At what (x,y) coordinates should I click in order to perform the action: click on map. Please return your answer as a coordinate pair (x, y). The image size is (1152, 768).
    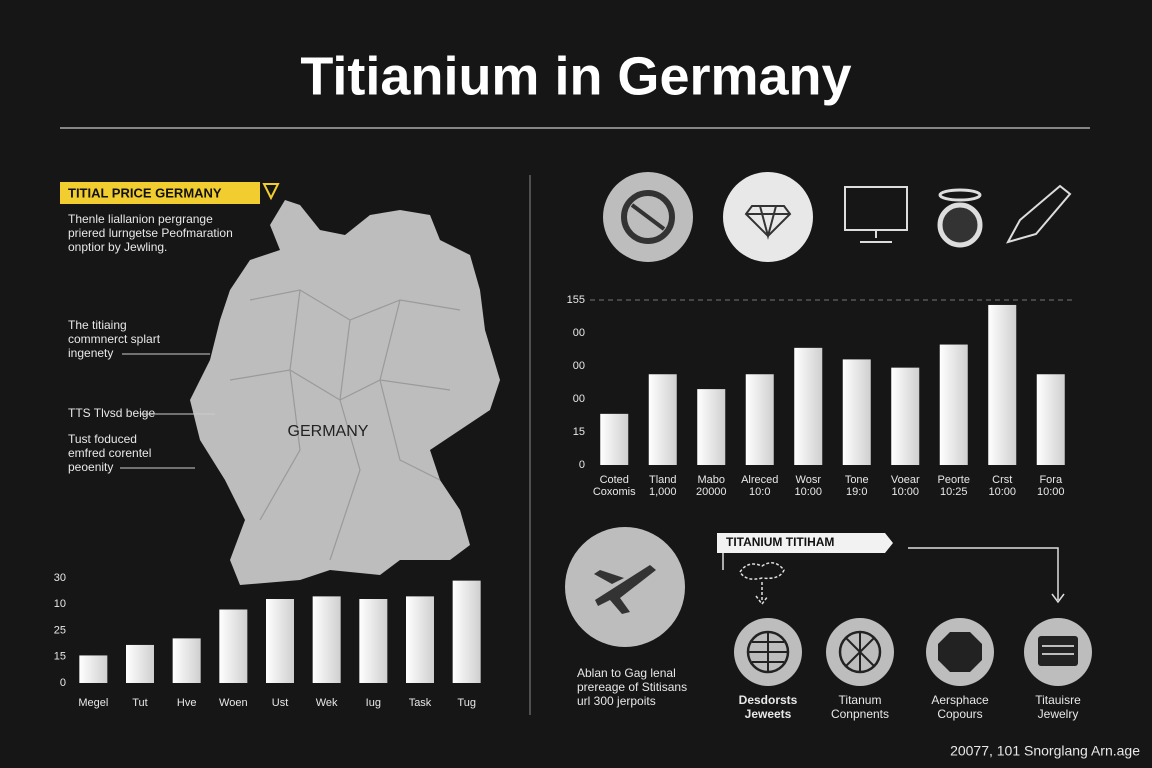
    Looking at the image, I should click on (345, 392).